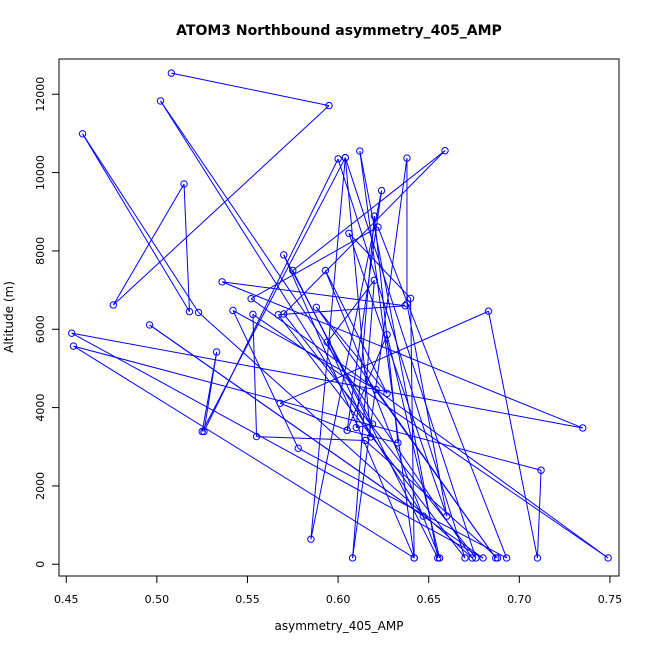 This screenshot has height=650, width=650. I want to click on x-tick-label: 0.50, so click(157, 599).